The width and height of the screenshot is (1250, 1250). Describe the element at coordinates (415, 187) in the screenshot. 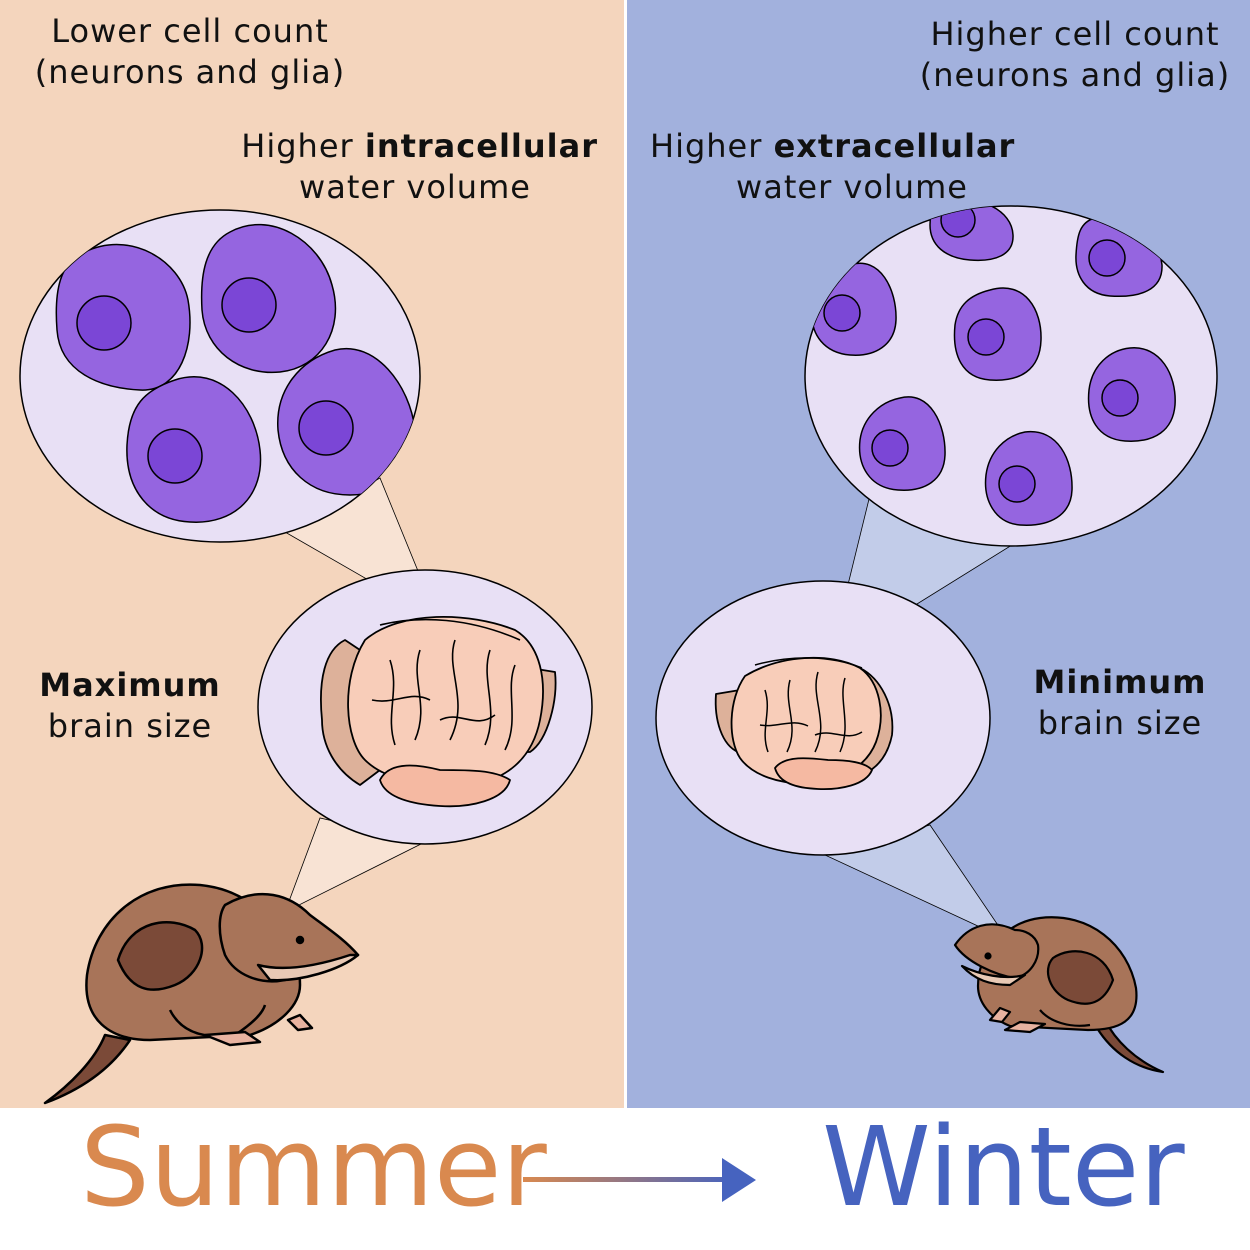

I see `summer-water-line2: water volume` at that location.